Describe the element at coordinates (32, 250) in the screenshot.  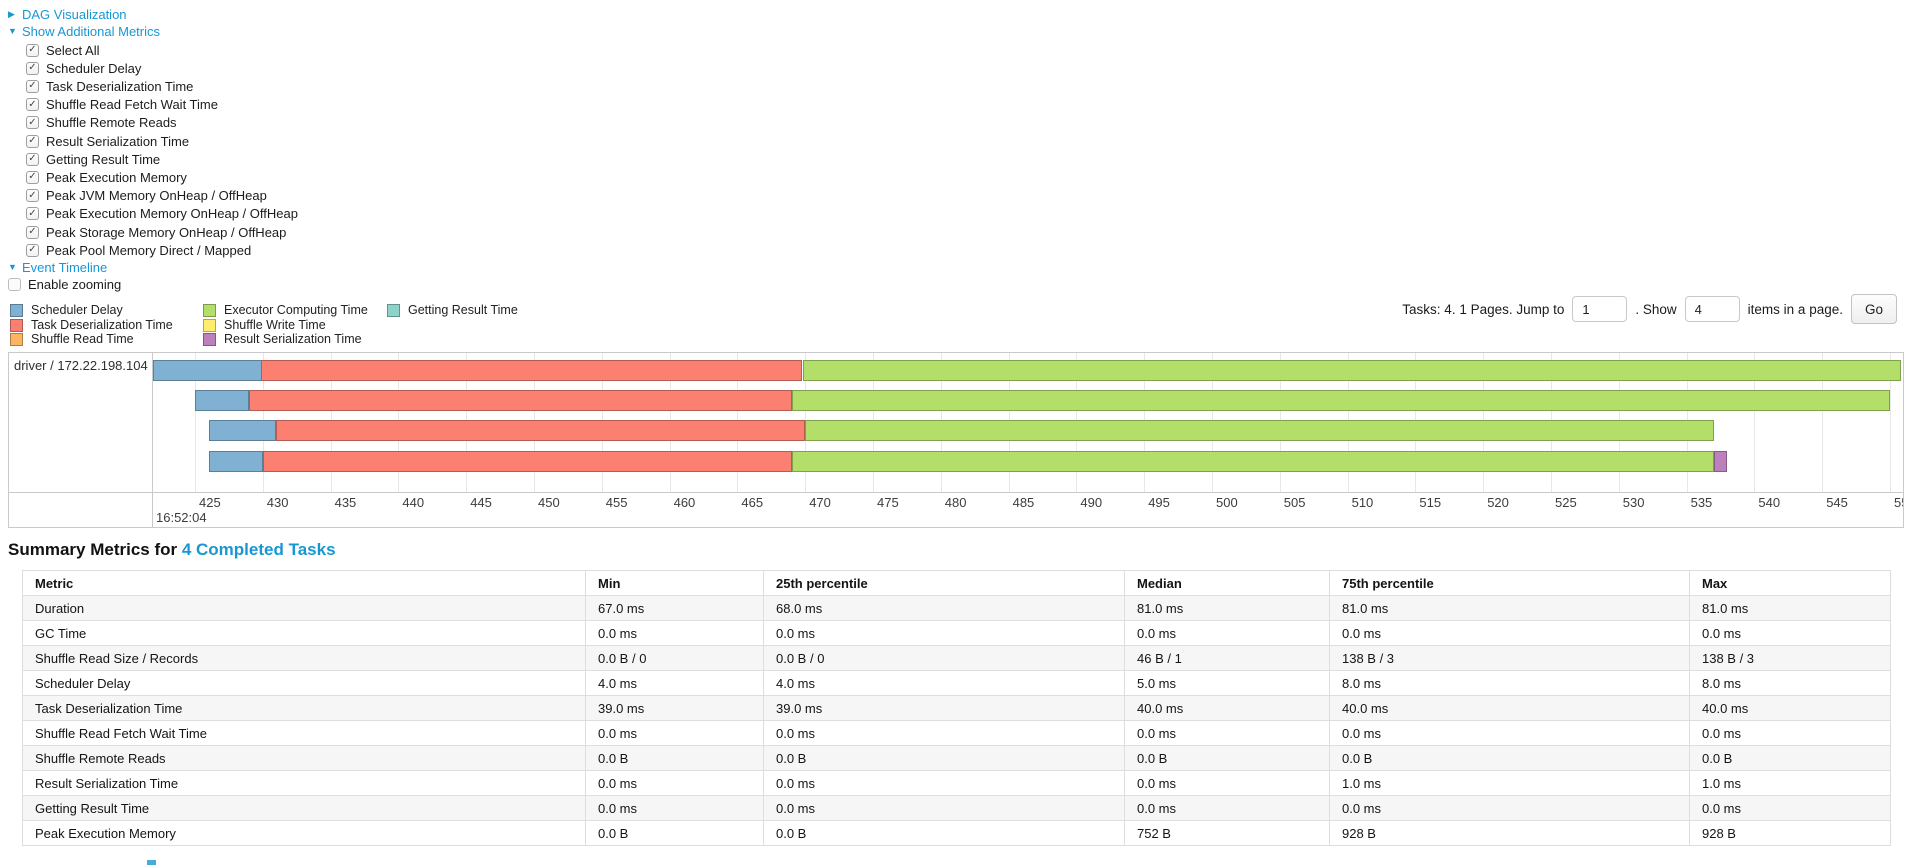
I see `metric-checkbox-peak-pool-memory-direct-mapped: ✓` at that location.